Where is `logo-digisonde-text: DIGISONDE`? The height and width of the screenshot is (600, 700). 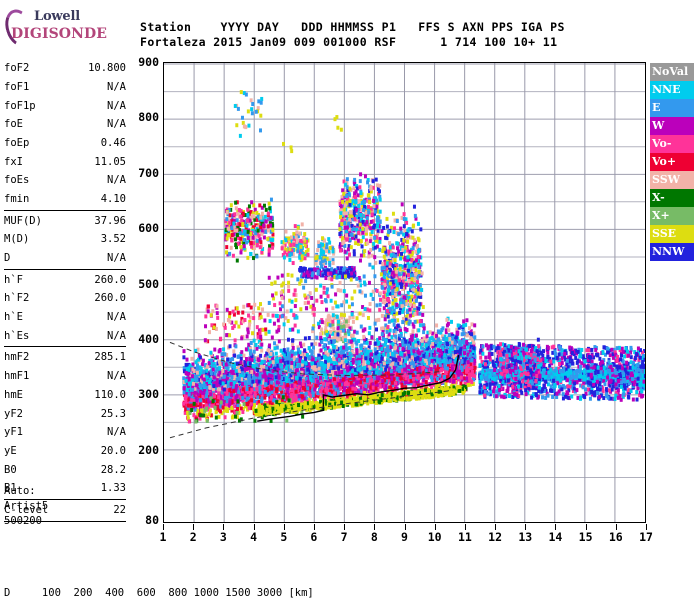
logo-digisonde-text: DIGISONDE is located at coordinates (59, 34).